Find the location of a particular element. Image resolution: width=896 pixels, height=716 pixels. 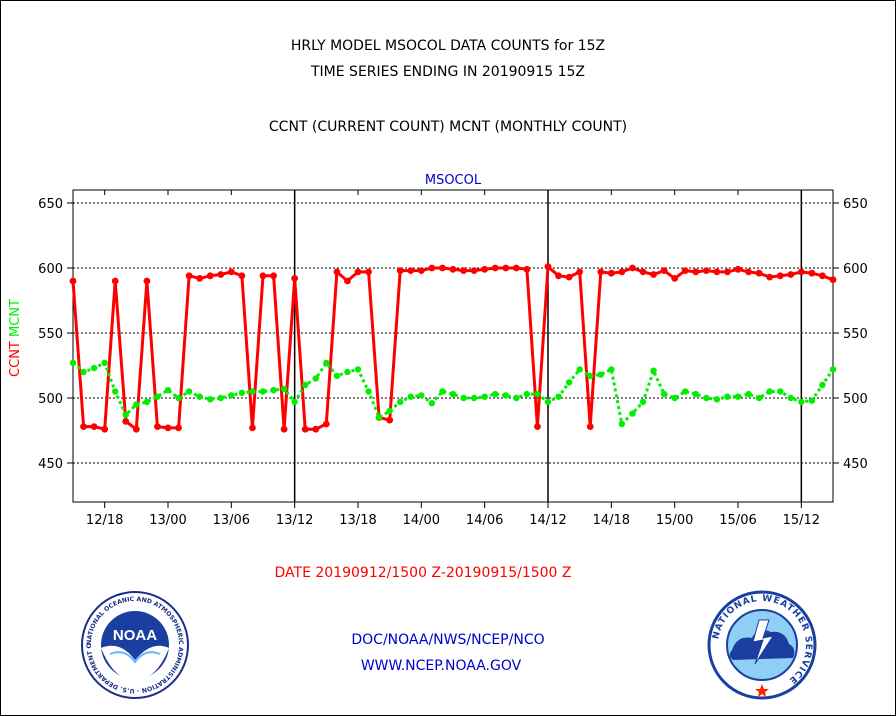

noaa-logo-text: NOAA is located at coordinates (135, 635).